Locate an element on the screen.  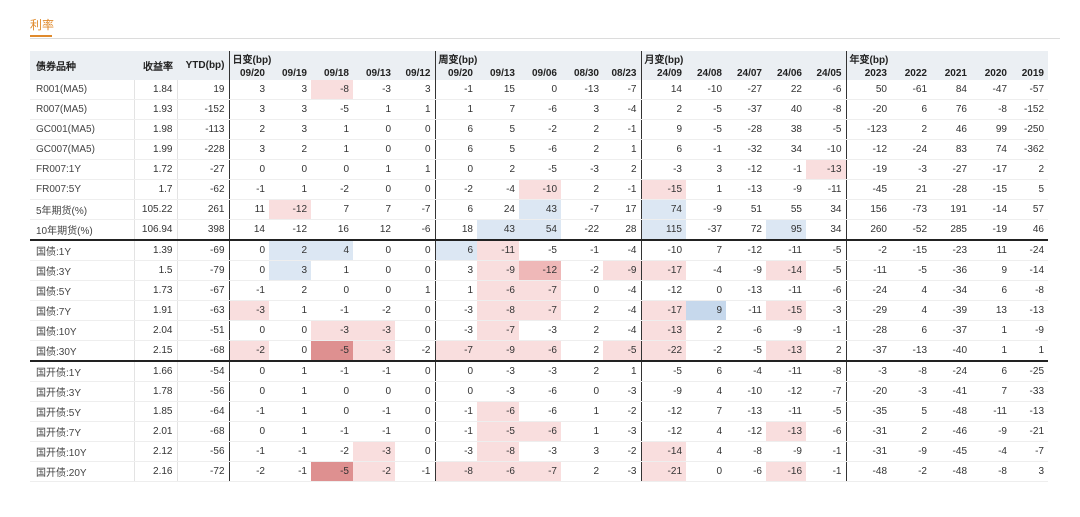
bond-name: 国债:30Y is located at coordinates (82, 351).